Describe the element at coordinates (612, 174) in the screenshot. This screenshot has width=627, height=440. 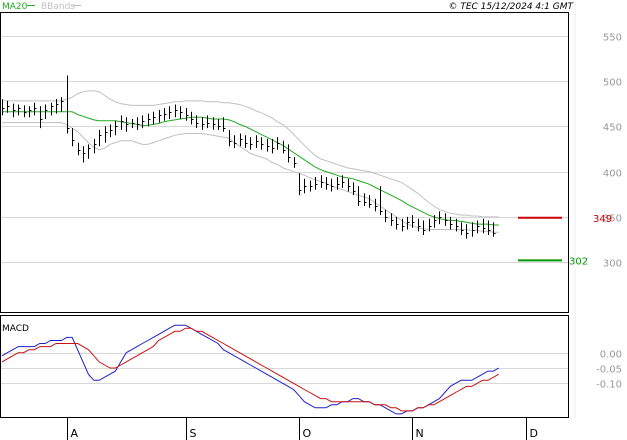
I see `price-y-tick-label: 400` at that location.